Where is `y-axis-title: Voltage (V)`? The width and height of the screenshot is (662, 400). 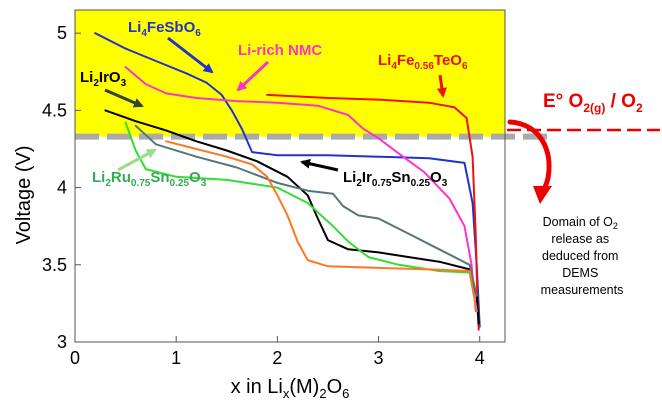
y-axis-title: Voltage (V) is located at coordinates (24, 195).